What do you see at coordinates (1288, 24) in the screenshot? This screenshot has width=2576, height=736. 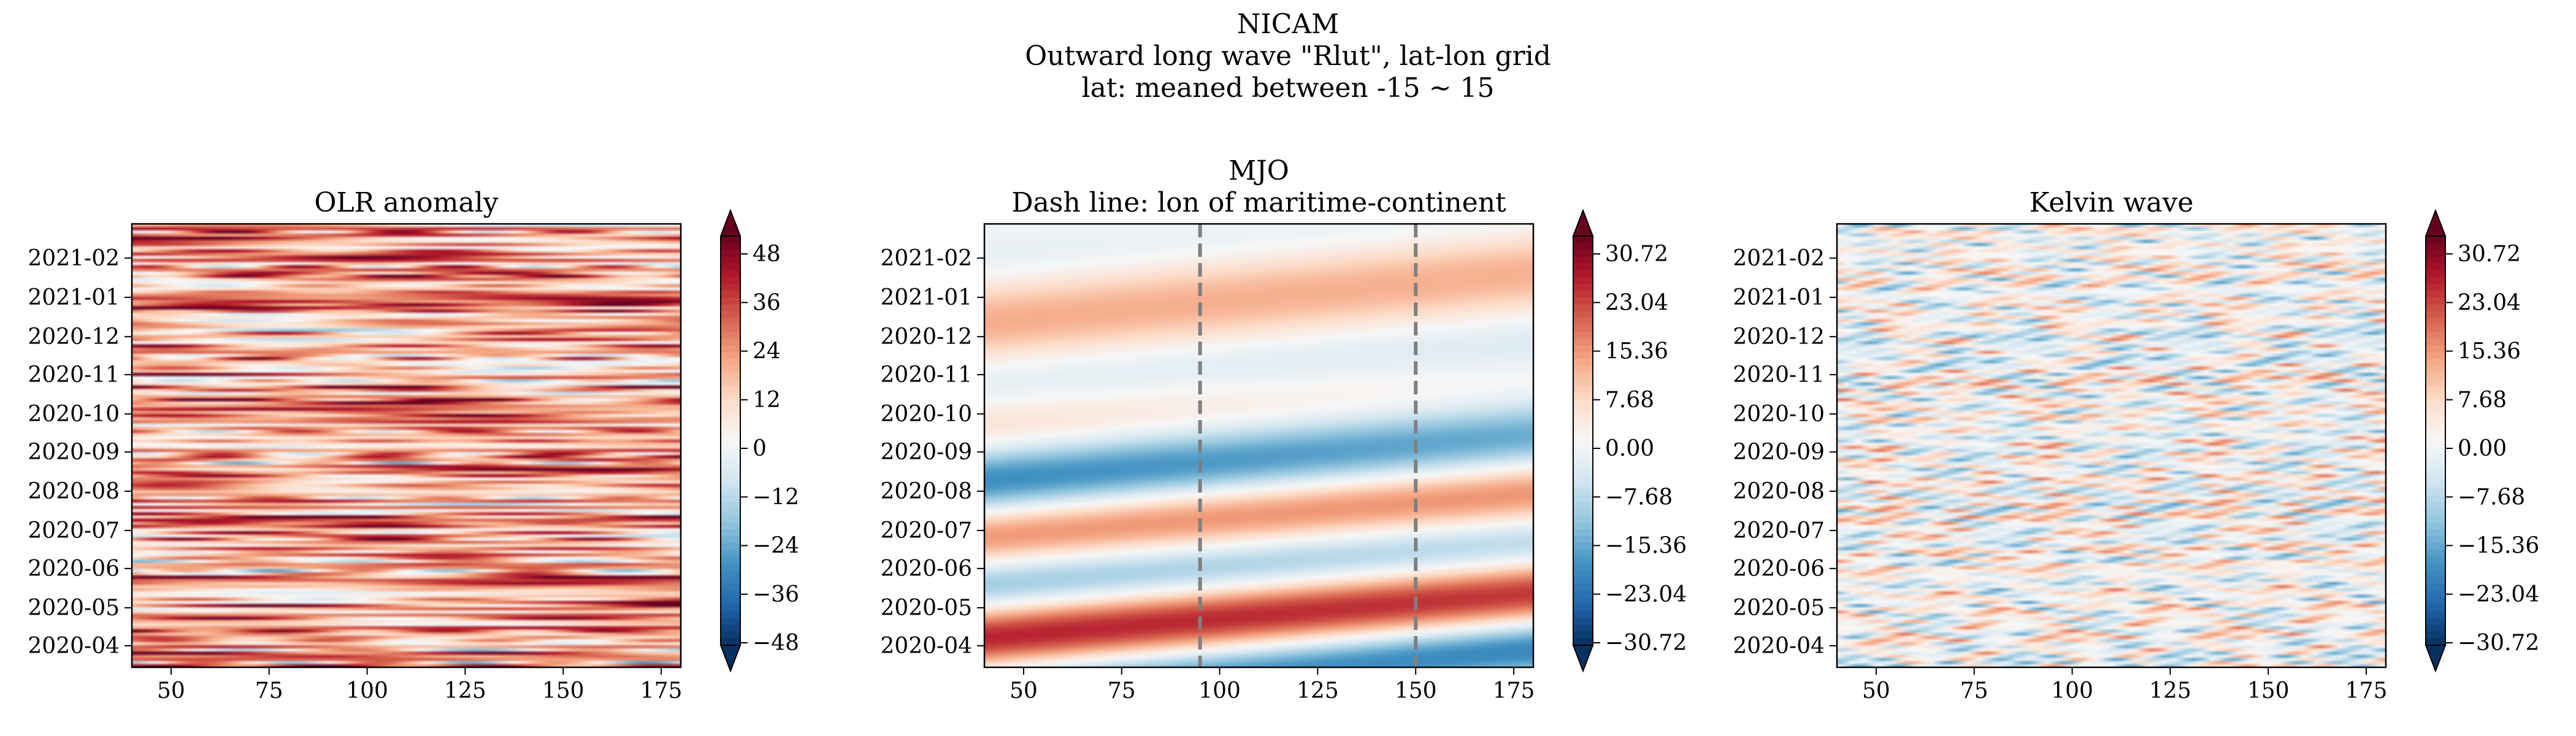 I see `suptitle-line-1: NICAM` at bounding box center [1288, 24].